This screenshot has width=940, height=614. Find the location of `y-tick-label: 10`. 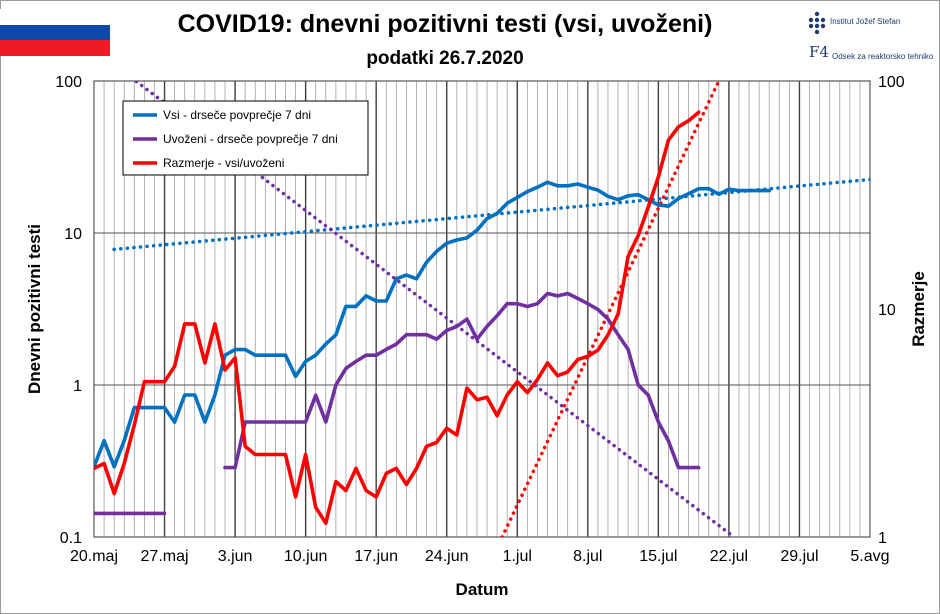

y-tick-label: 10 is located at coordinates (73, 234).